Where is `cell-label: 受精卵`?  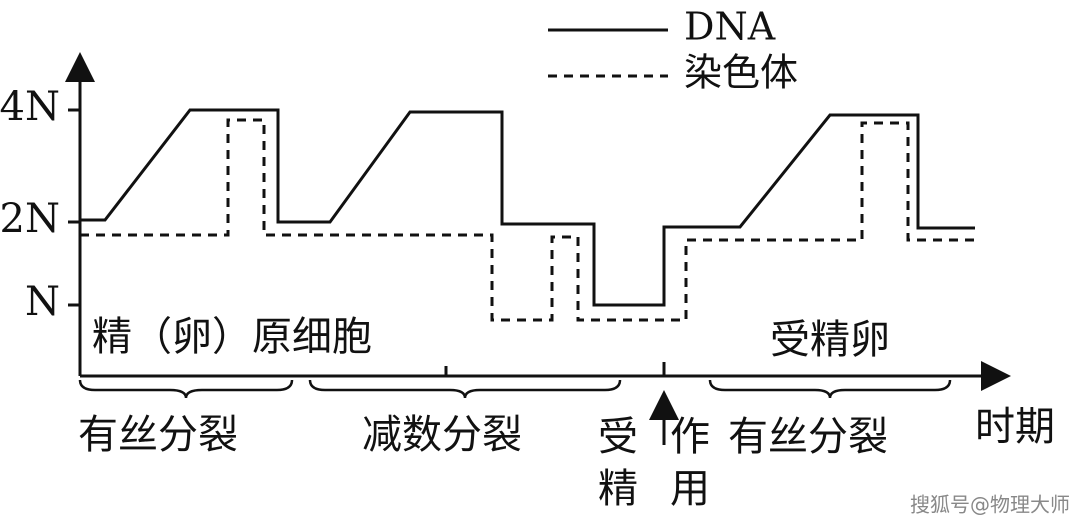 cell-label: 受精卵 is located at coordinates (830, 340).